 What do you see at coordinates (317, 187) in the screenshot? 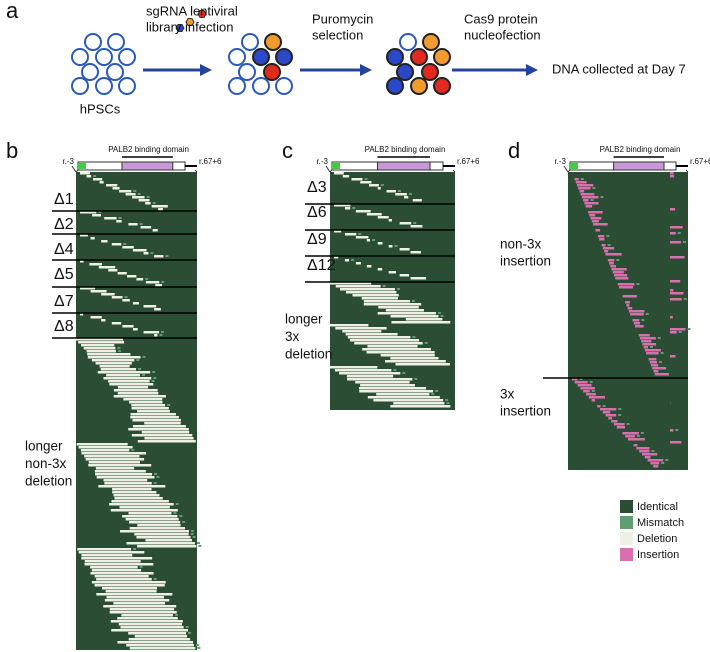
I see `group-label: Δ3` at bounding box center [317, 187].